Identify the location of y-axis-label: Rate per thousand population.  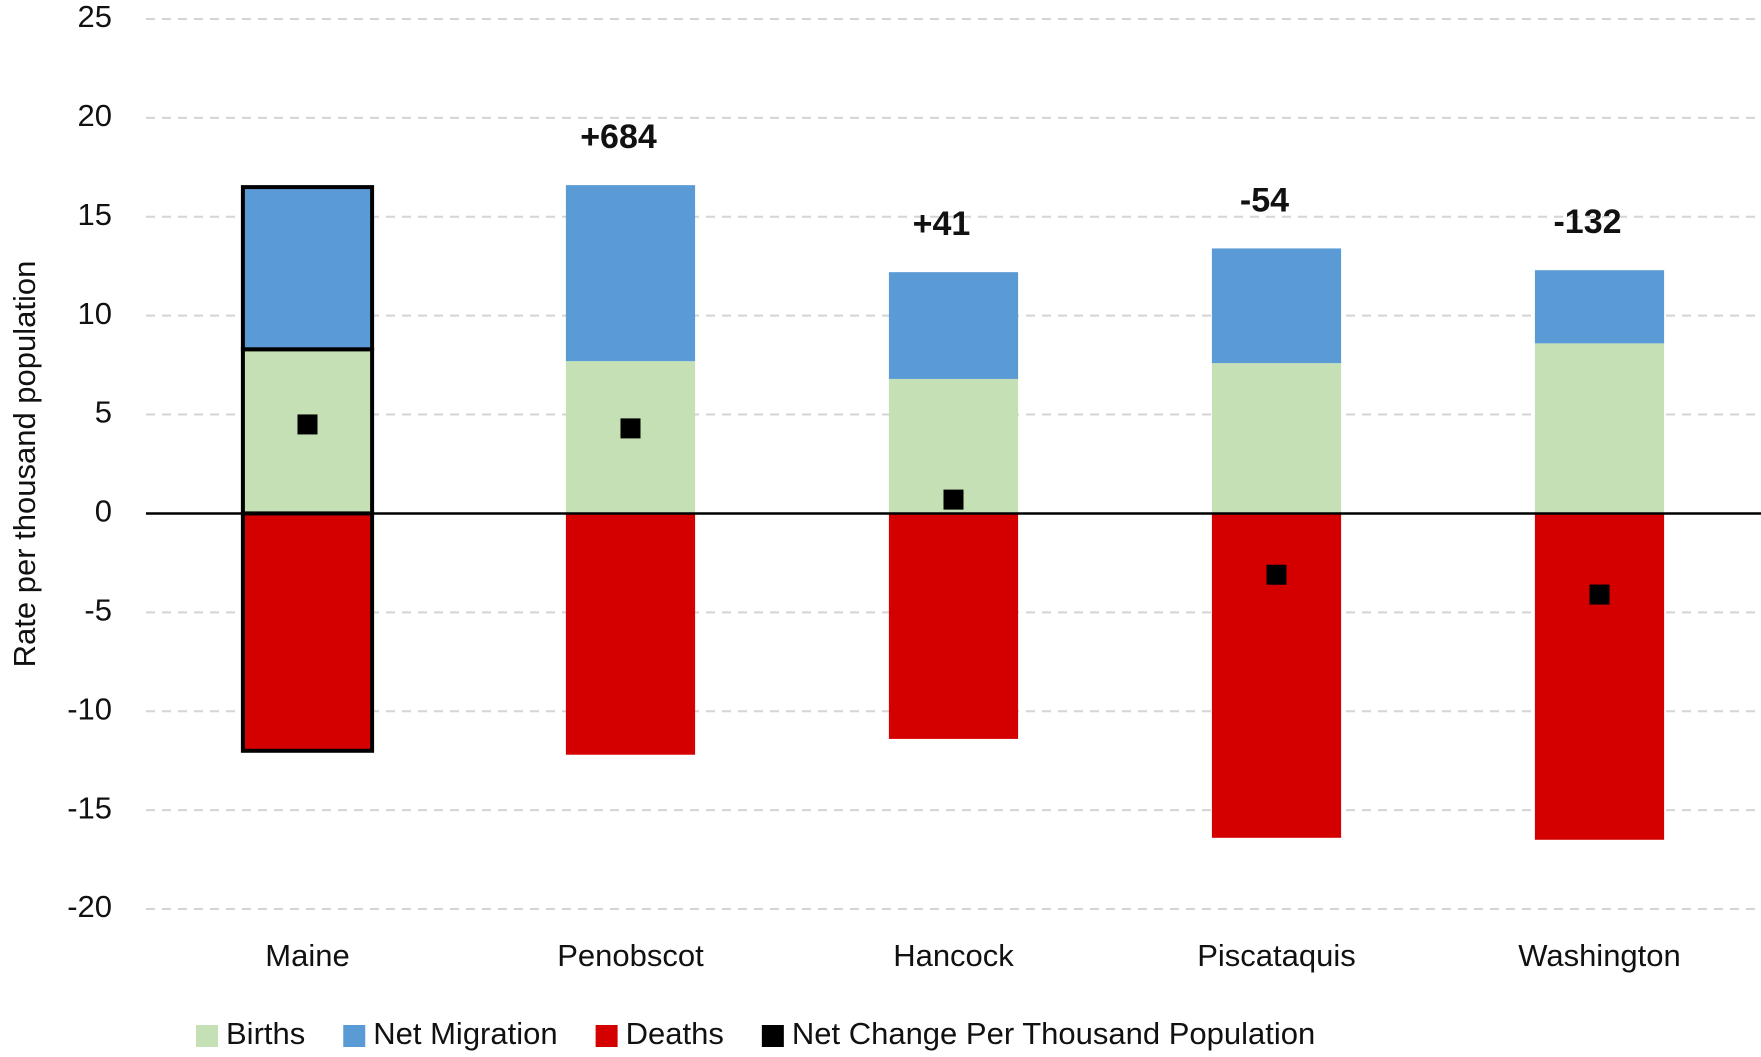
(24, 464).